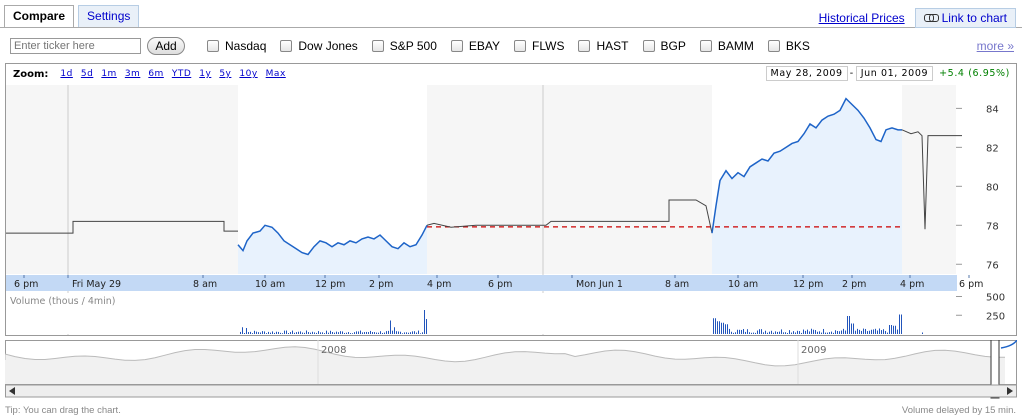  What do you see at coordinates (797, 46) in the screenshot?
I see `checkbox-label: BKS` at bounding box center [797, 46].